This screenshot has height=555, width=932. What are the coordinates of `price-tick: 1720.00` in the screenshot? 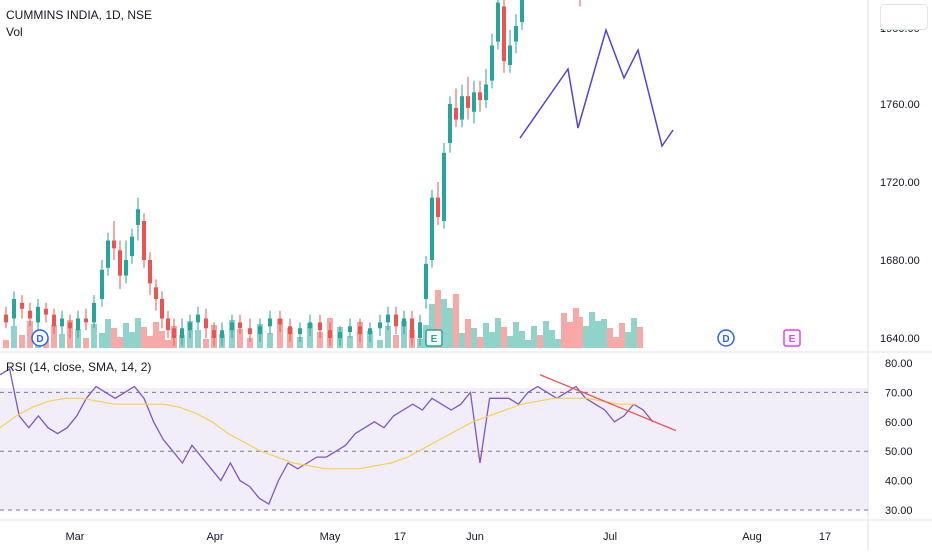 It's located at (900, 183).